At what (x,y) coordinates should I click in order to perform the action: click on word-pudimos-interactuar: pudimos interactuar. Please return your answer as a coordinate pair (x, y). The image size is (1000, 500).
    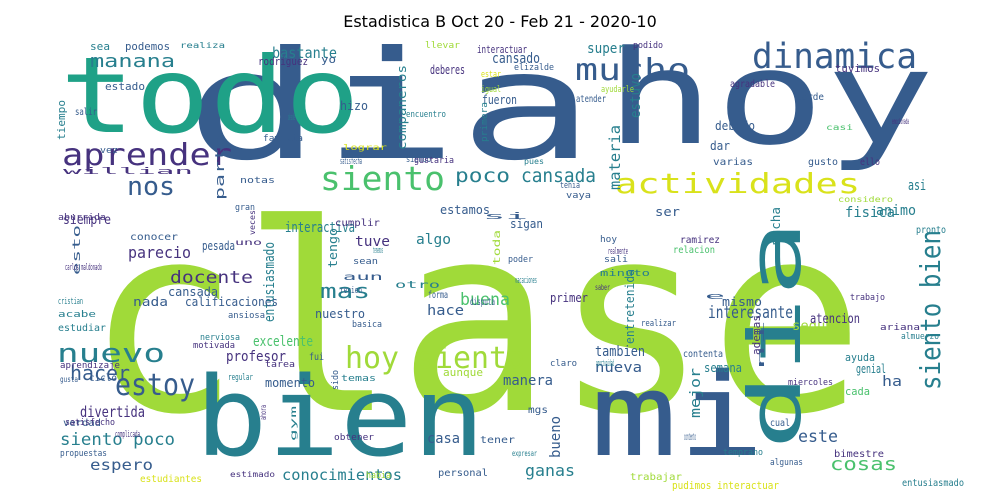
    Looking at the image, I should click on (725, 485).